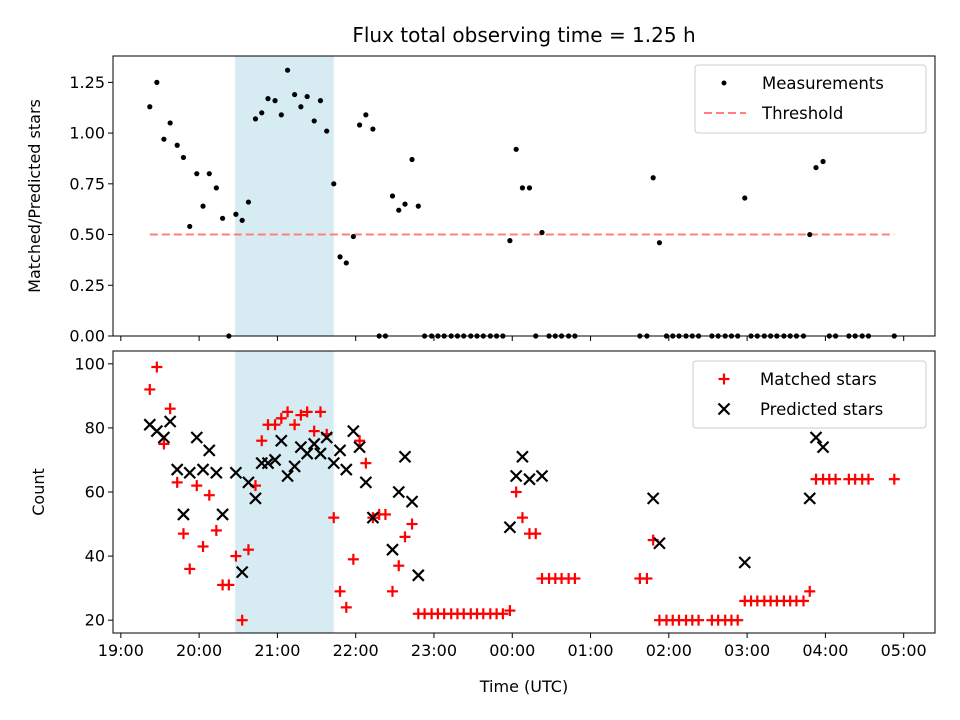  Describe the element at coordinates (87, 183) in the screenshot. I see `top-y-tick-label: 0.75` at that location.